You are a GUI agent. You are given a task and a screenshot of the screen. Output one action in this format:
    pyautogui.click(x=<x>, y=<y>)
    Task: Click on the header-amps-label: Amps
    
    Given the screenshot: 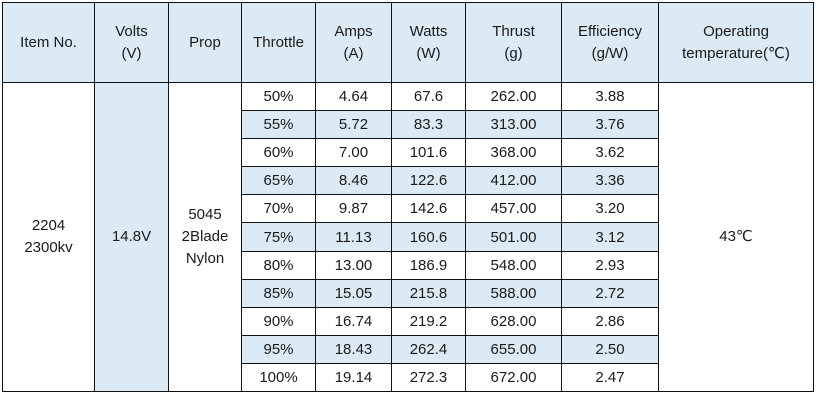 What is the action you would take?
    pyautogui.click(x=353, y=31)
    